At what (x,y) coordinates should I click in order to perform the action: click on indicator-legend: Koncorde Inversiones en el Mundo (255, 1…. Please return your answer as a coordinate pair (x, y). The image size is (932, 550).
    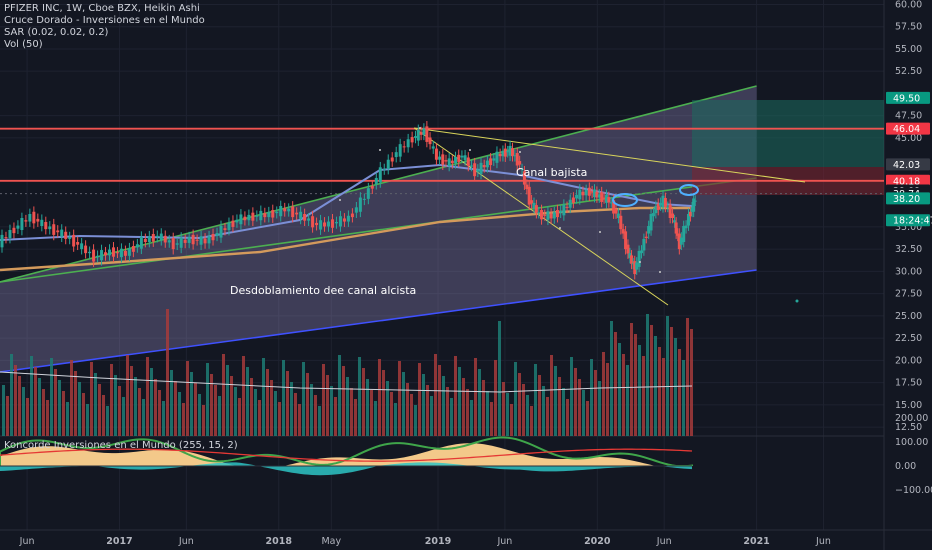
    Looking at the image, I should click on (121, 445).